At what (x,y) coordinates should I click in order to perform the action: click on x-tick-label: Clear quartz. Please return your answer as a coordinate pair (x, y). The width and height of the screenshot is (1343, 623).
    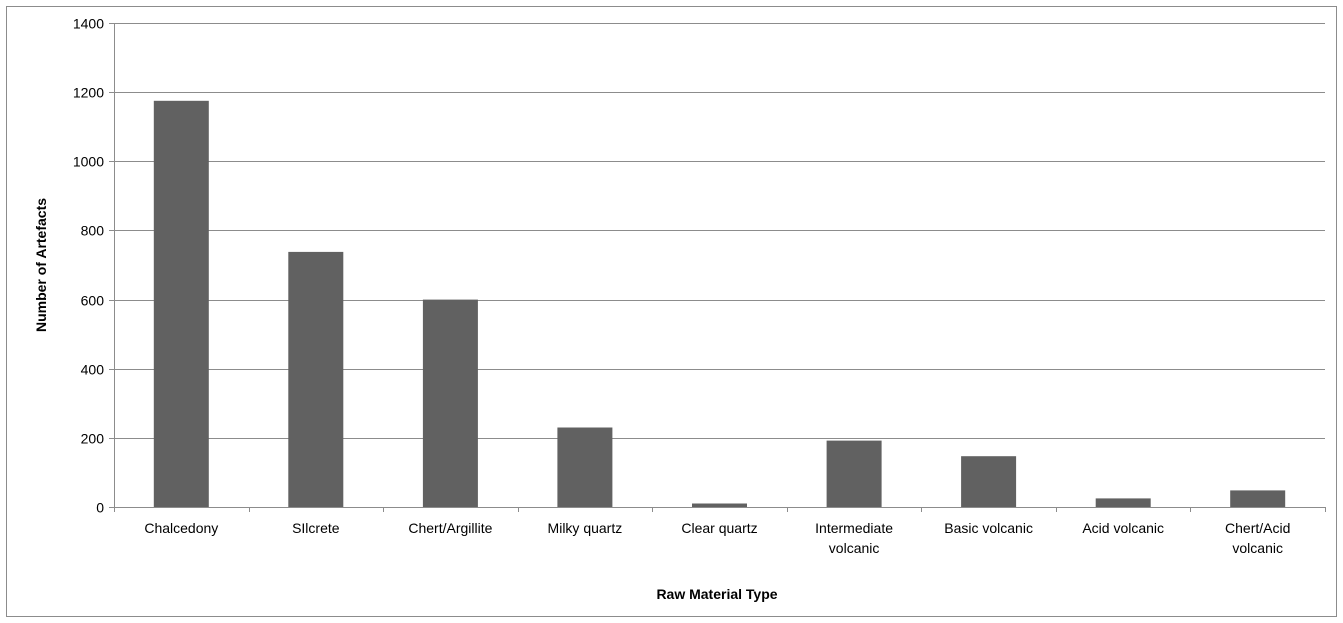
    Looking at the image, I should click on (719, 528).